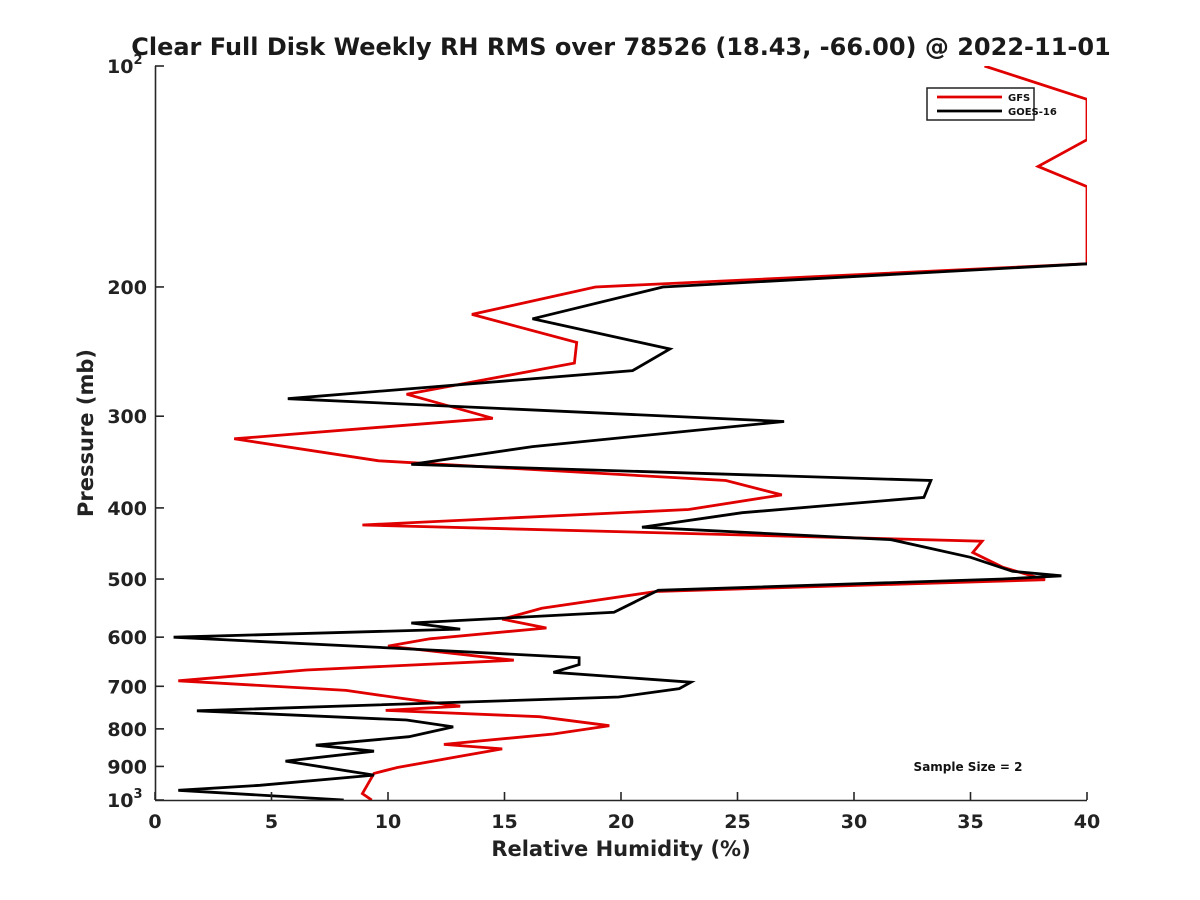  Describe the element at coordinates (125, 65) in the screenshot. I see `y-tick-label: 10²` at that location.